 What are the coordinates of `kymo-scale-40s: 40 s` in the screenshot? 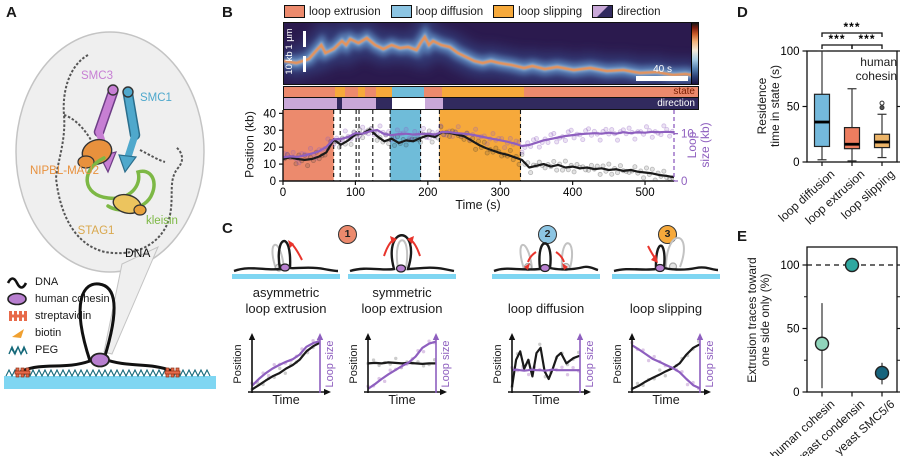 It's located at (662, 69).